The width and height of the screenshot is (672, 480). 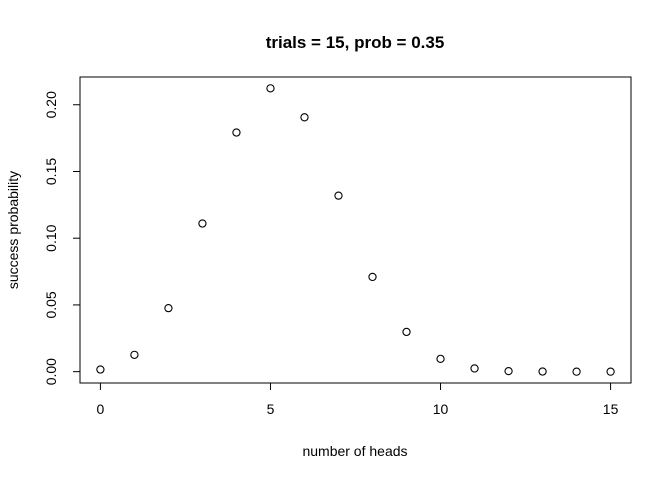 I want to click on y-axis: 0.00 0.05 0.10 0.15 0.20, so click(x=62, y=238).